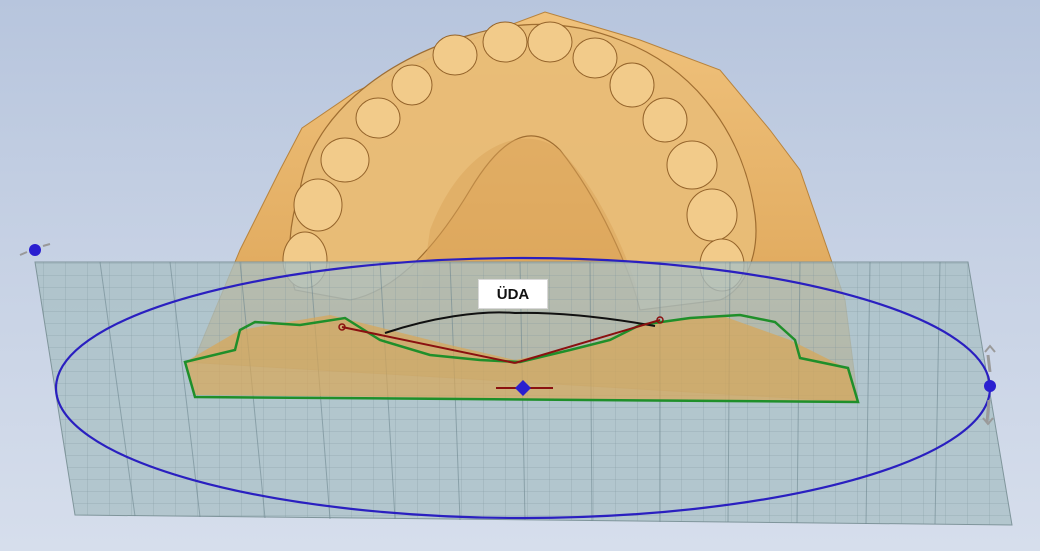 Image resolution: width=1040 pixels, height=551 pixels. Describe the element at coordinates (523, 388) in the screenshot. I see `center-handle-icon` at that location.